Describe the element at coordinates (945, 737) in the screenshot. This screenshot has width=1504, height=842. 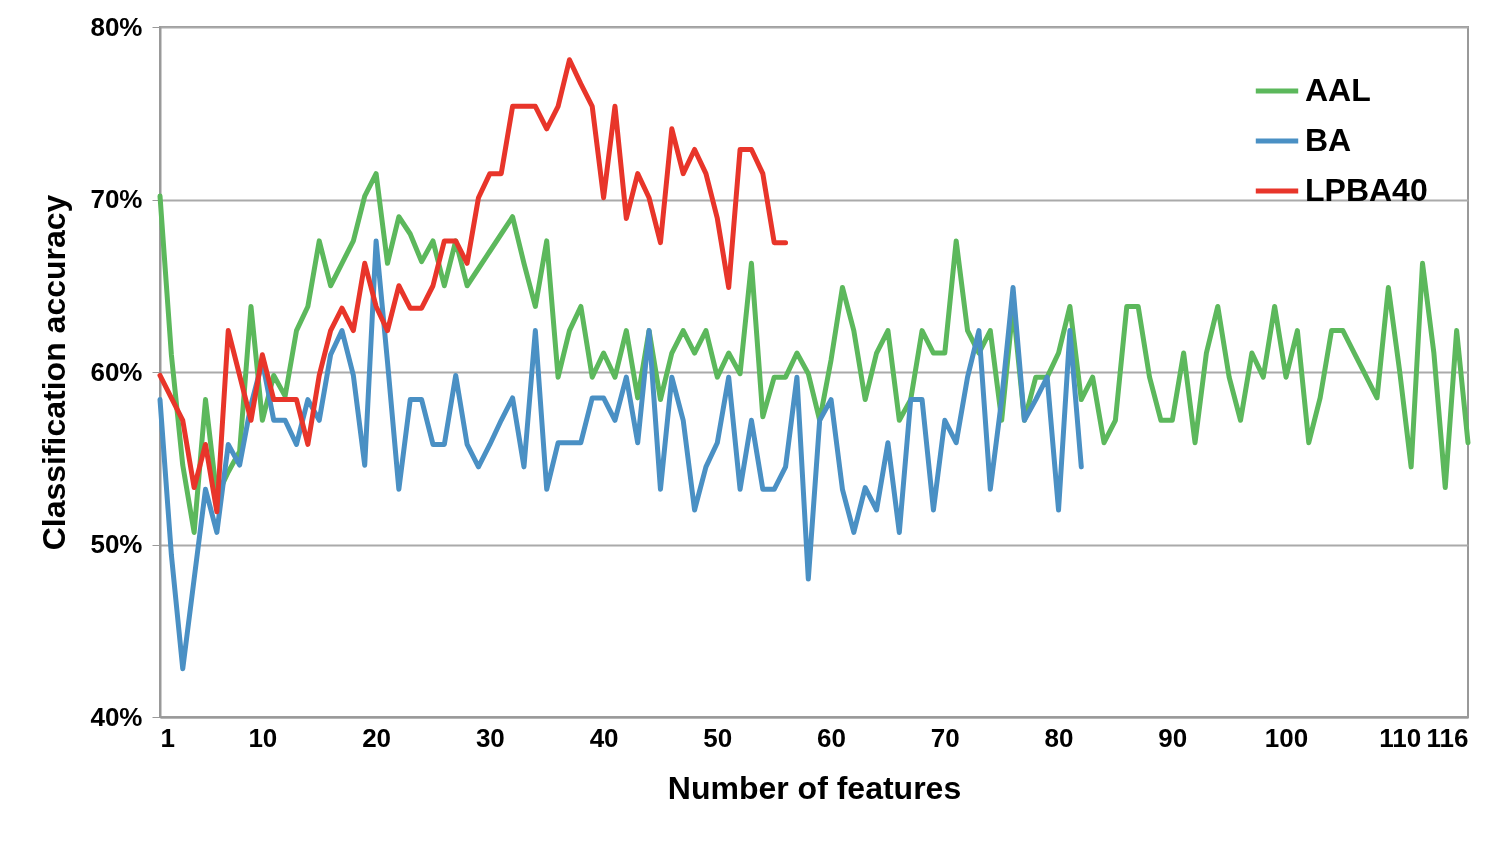
I see `x-tick-label: 70` at that location.